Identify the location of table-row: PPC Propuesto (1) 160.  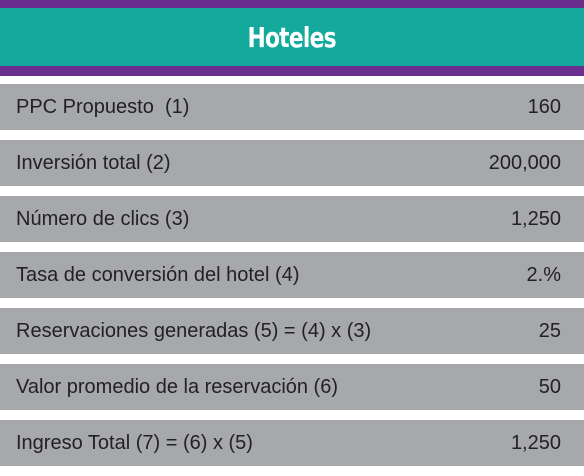
(292, 107).